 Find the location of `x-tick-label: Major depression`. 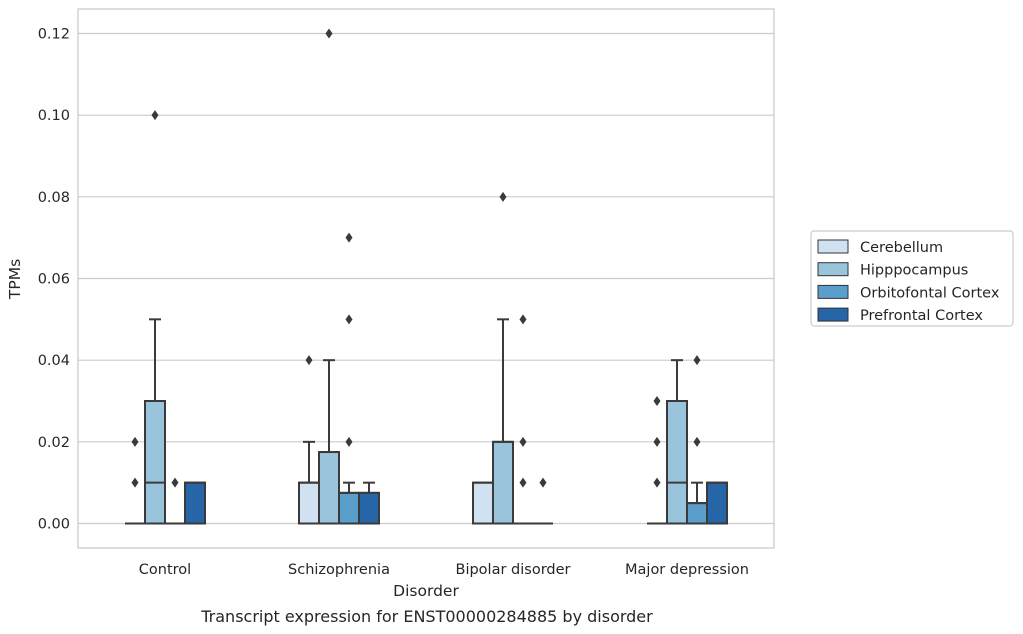

x-tick-label: Major depression is located at coordinates (687, 570).